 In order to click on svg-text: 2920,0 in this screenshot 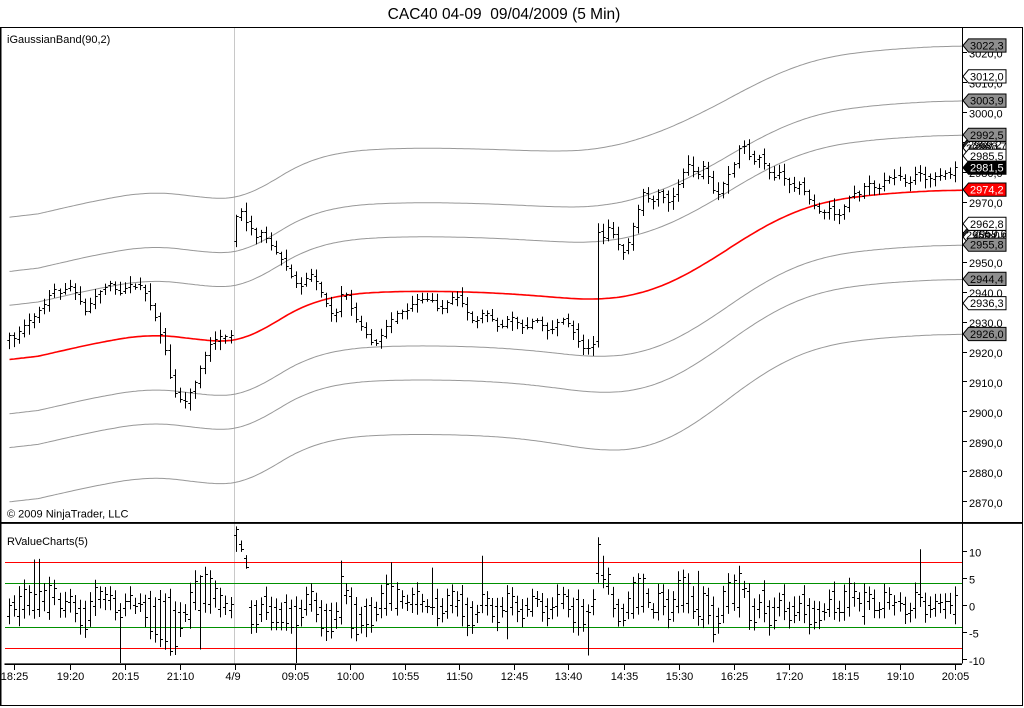, I will do `click(986, 354)`.